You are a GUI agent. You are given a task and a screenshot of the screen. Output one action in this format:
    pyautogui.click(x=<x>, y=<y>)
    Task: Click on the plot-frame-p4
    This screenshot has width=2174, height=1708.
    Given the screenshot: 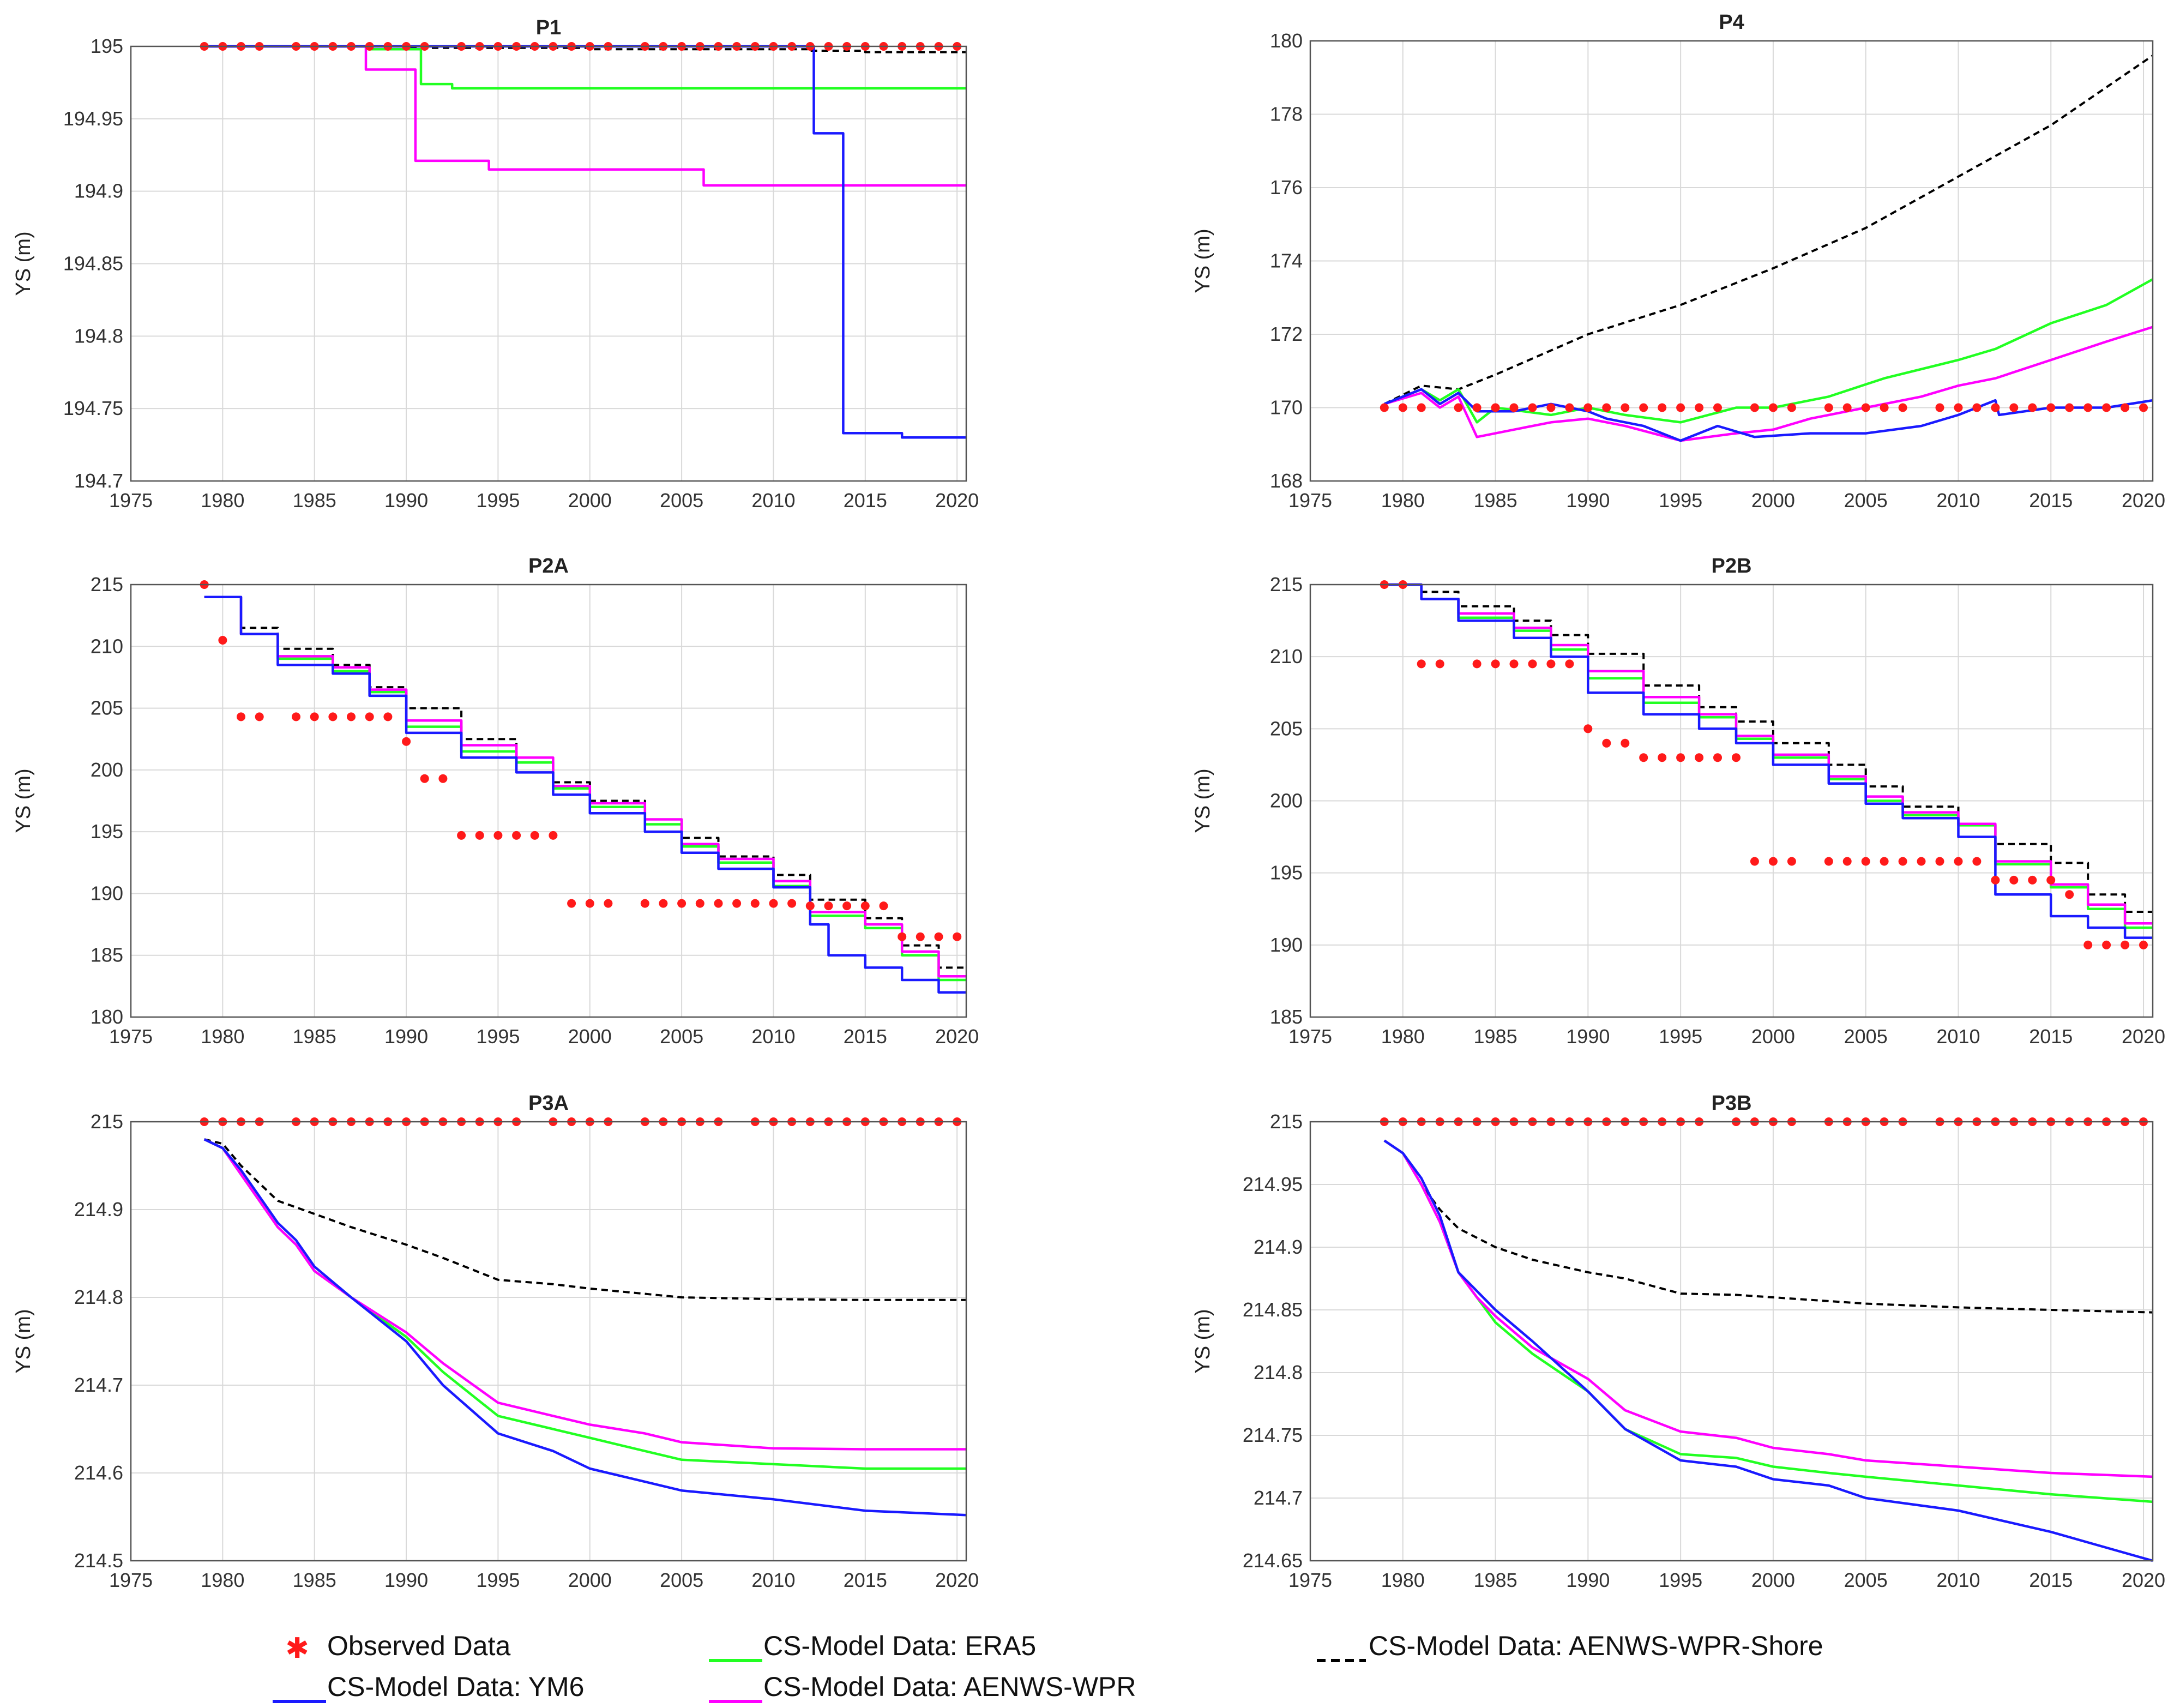 What is the action you would take?
    pyautogui.click(x=1732, y=261)
    